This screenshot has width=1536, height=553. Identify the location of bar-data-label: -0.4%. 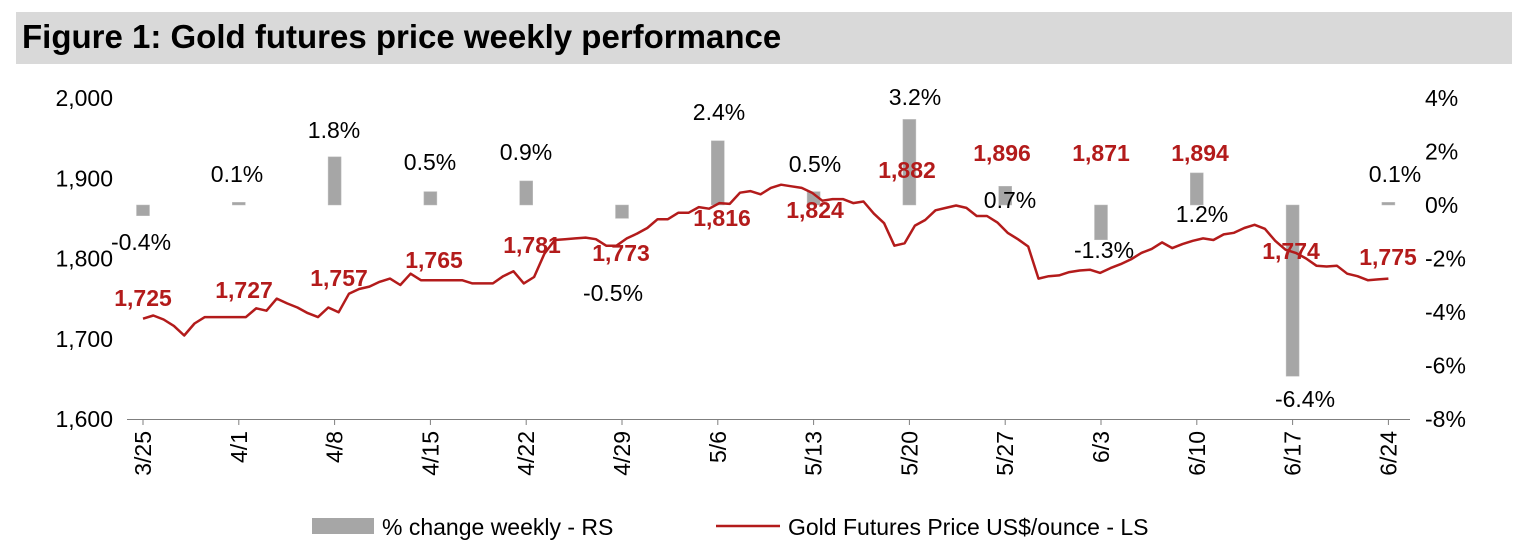
(141, 242).